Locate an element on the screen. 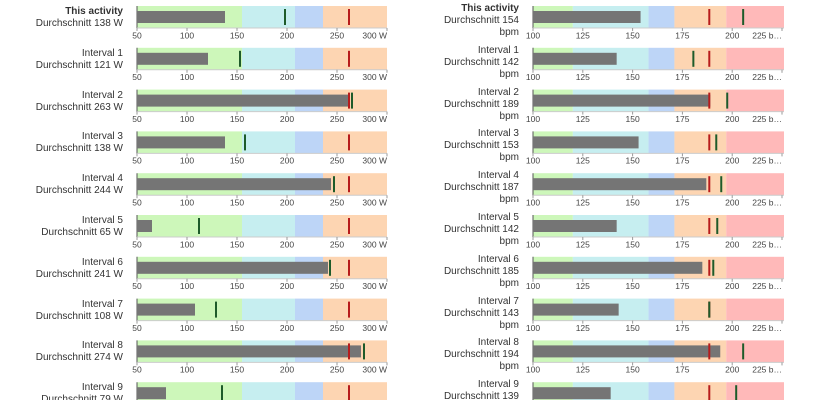  row-label: Interval 4 Durchschnitt 187 bpm is located at coordinates (476, 188).